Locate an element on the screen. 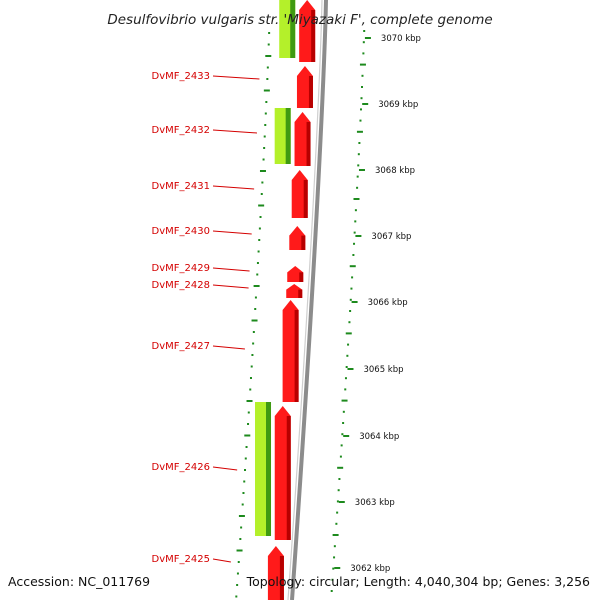  gene-label: DvMF_2430 is located at coordinates (181, 231).